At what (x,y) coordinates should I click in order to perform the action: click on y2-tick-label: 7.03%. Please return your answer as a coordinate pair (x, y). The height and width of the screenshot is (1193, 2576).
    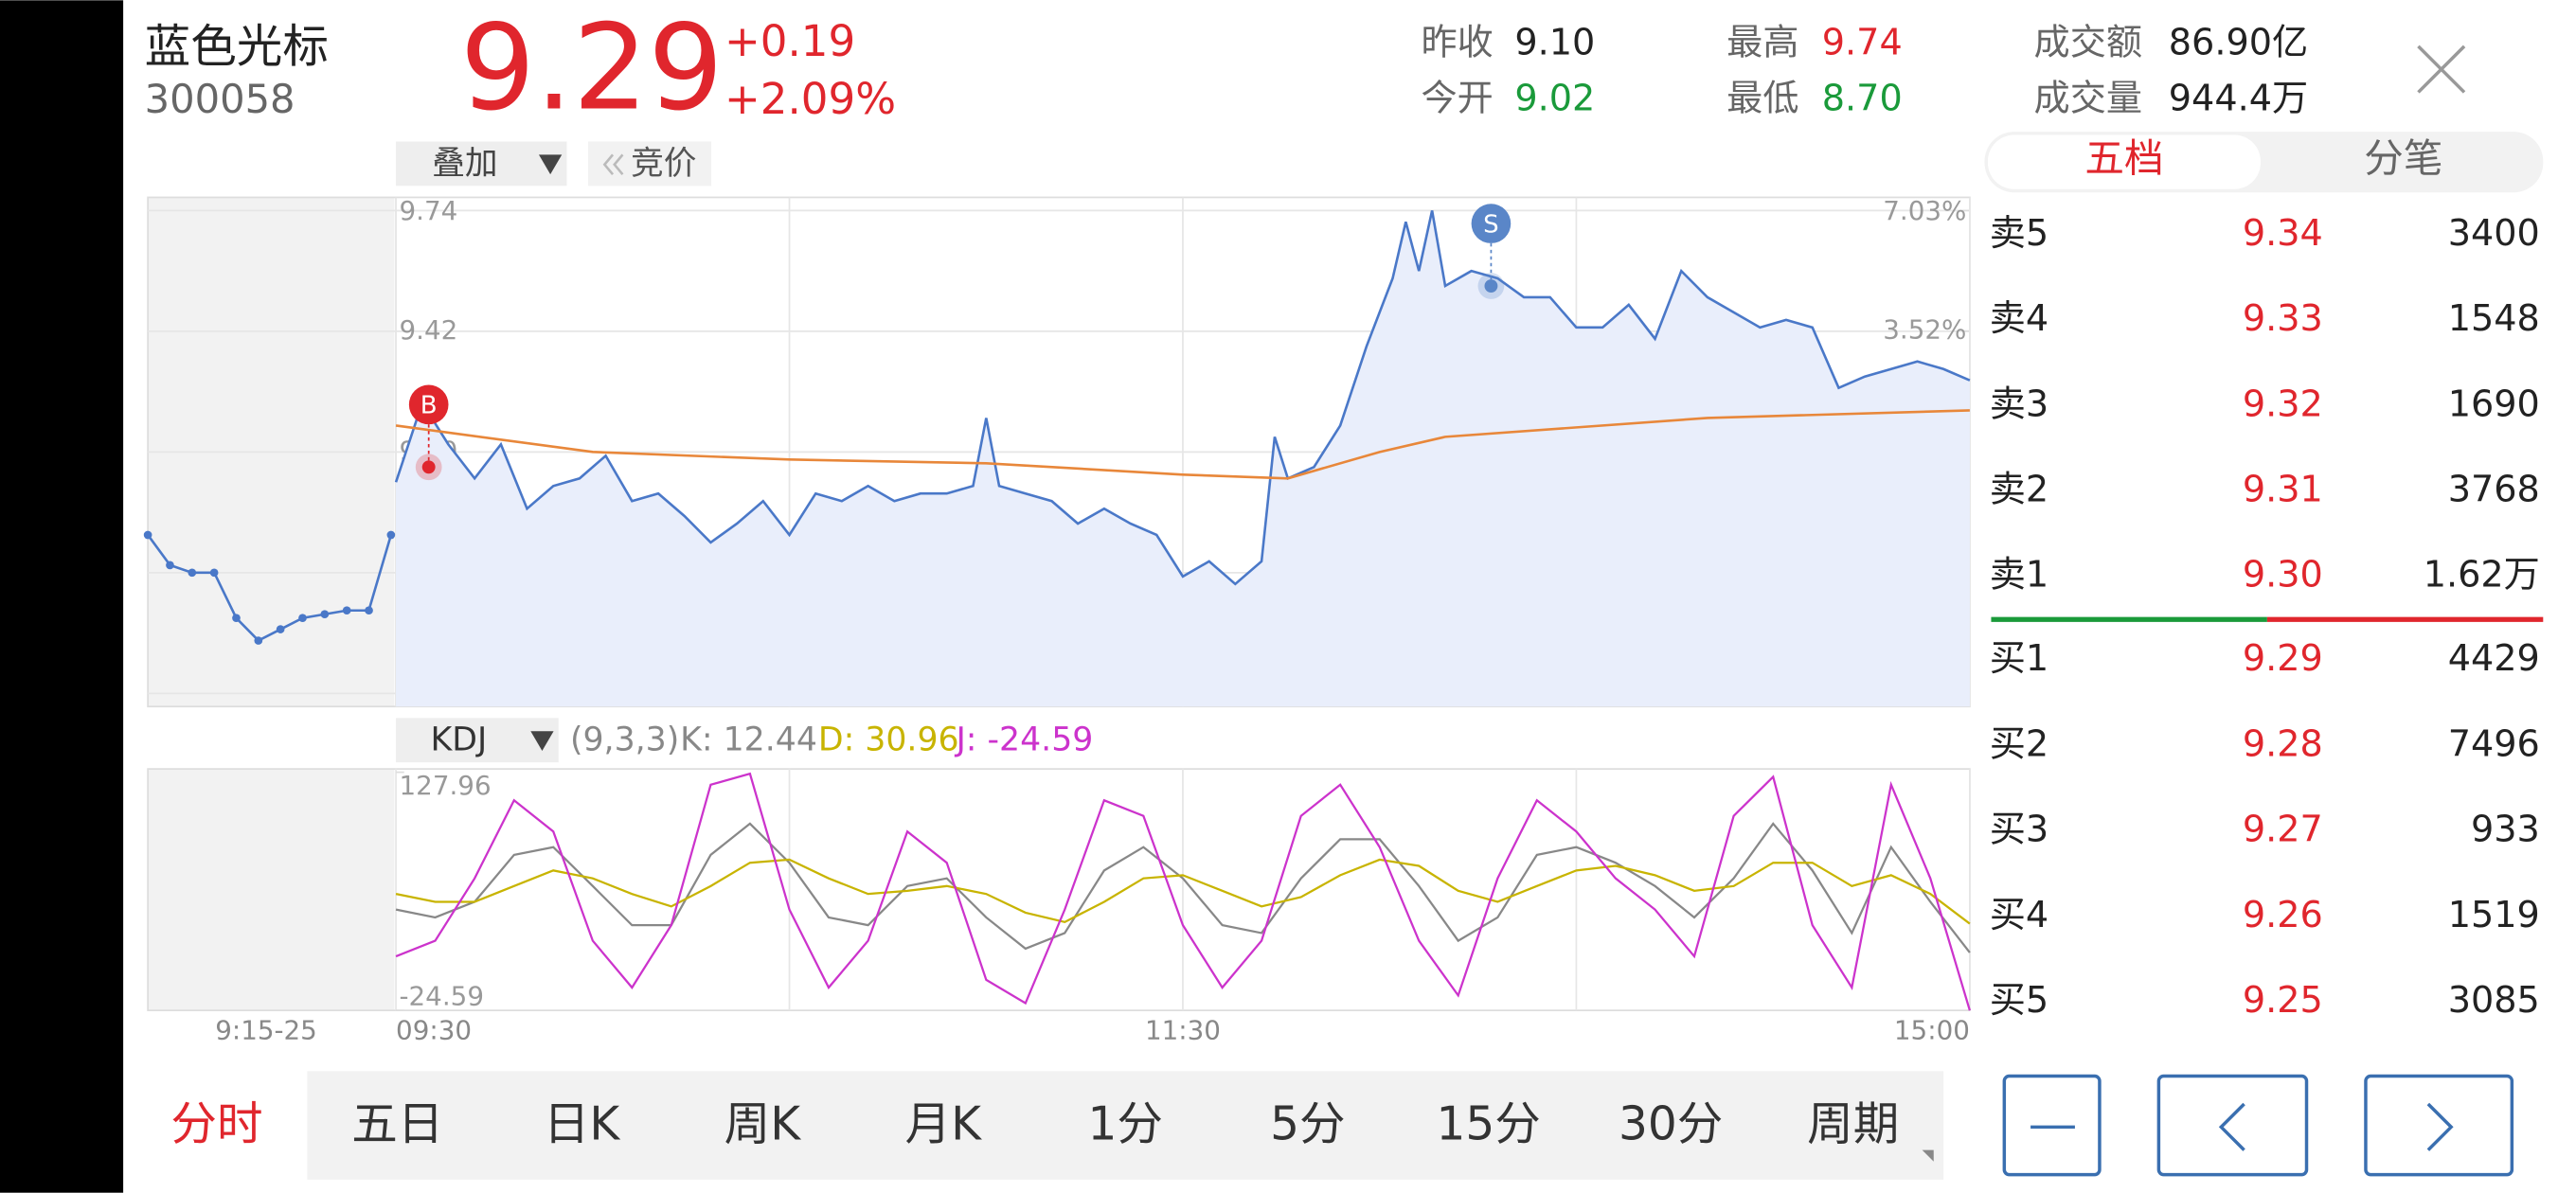
    Looking at the image, I should click on (1924, 210).